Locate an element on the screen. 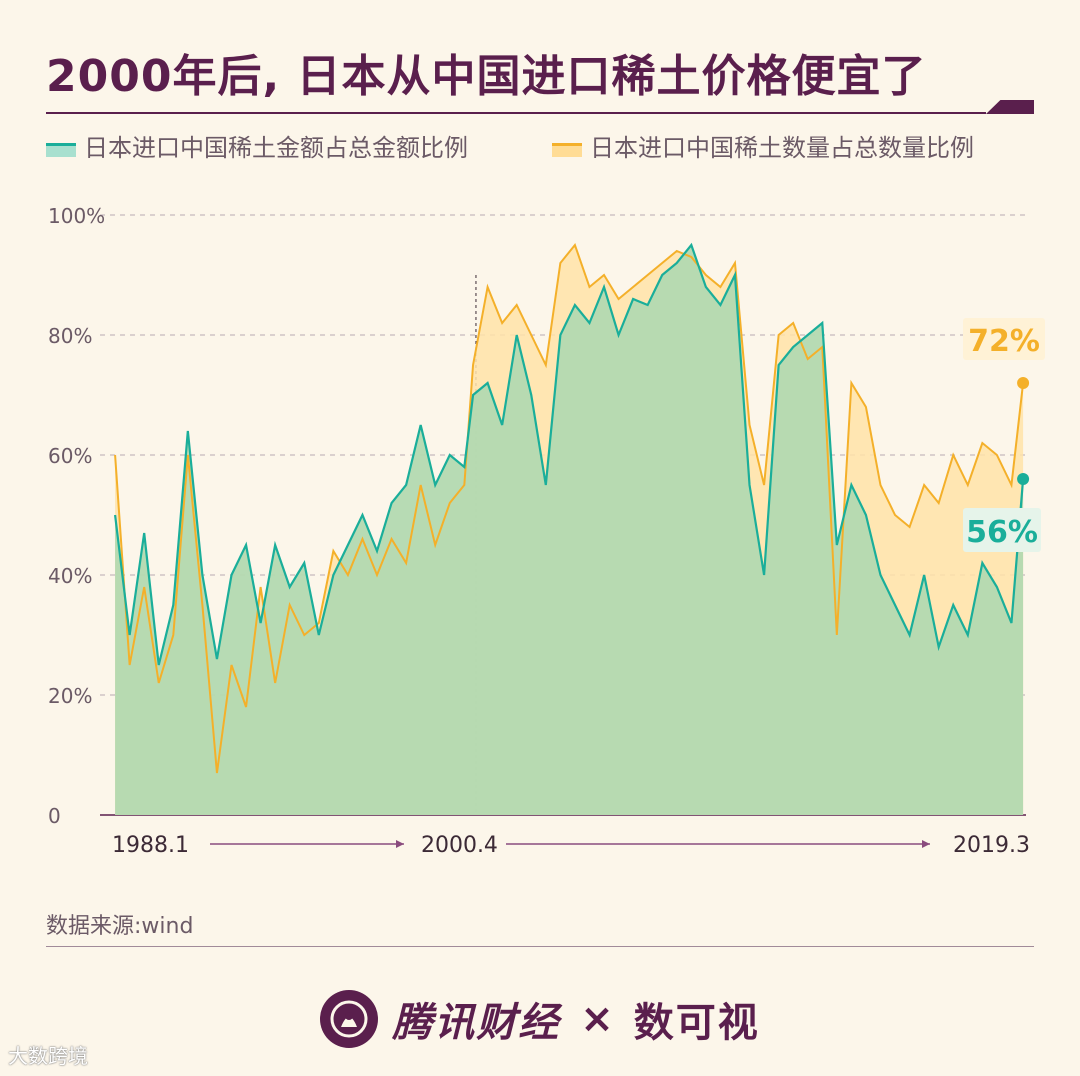  y-tick-label: 100% is located at coordinates (76, 216).